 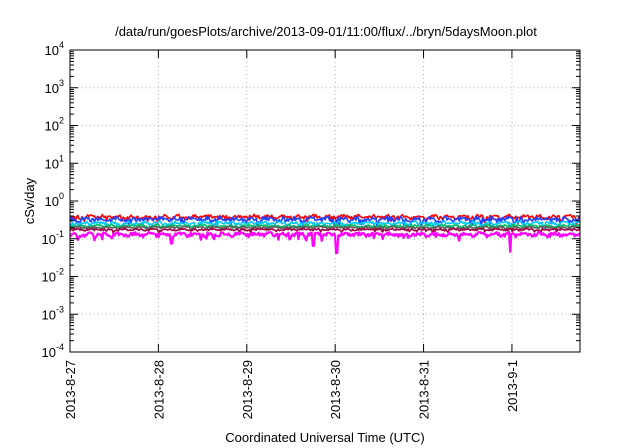 What do you see at coordinates (29, 200) in the screenshot?
I see `y-axis-label: cSv/day` at bounding box center [29, 200].